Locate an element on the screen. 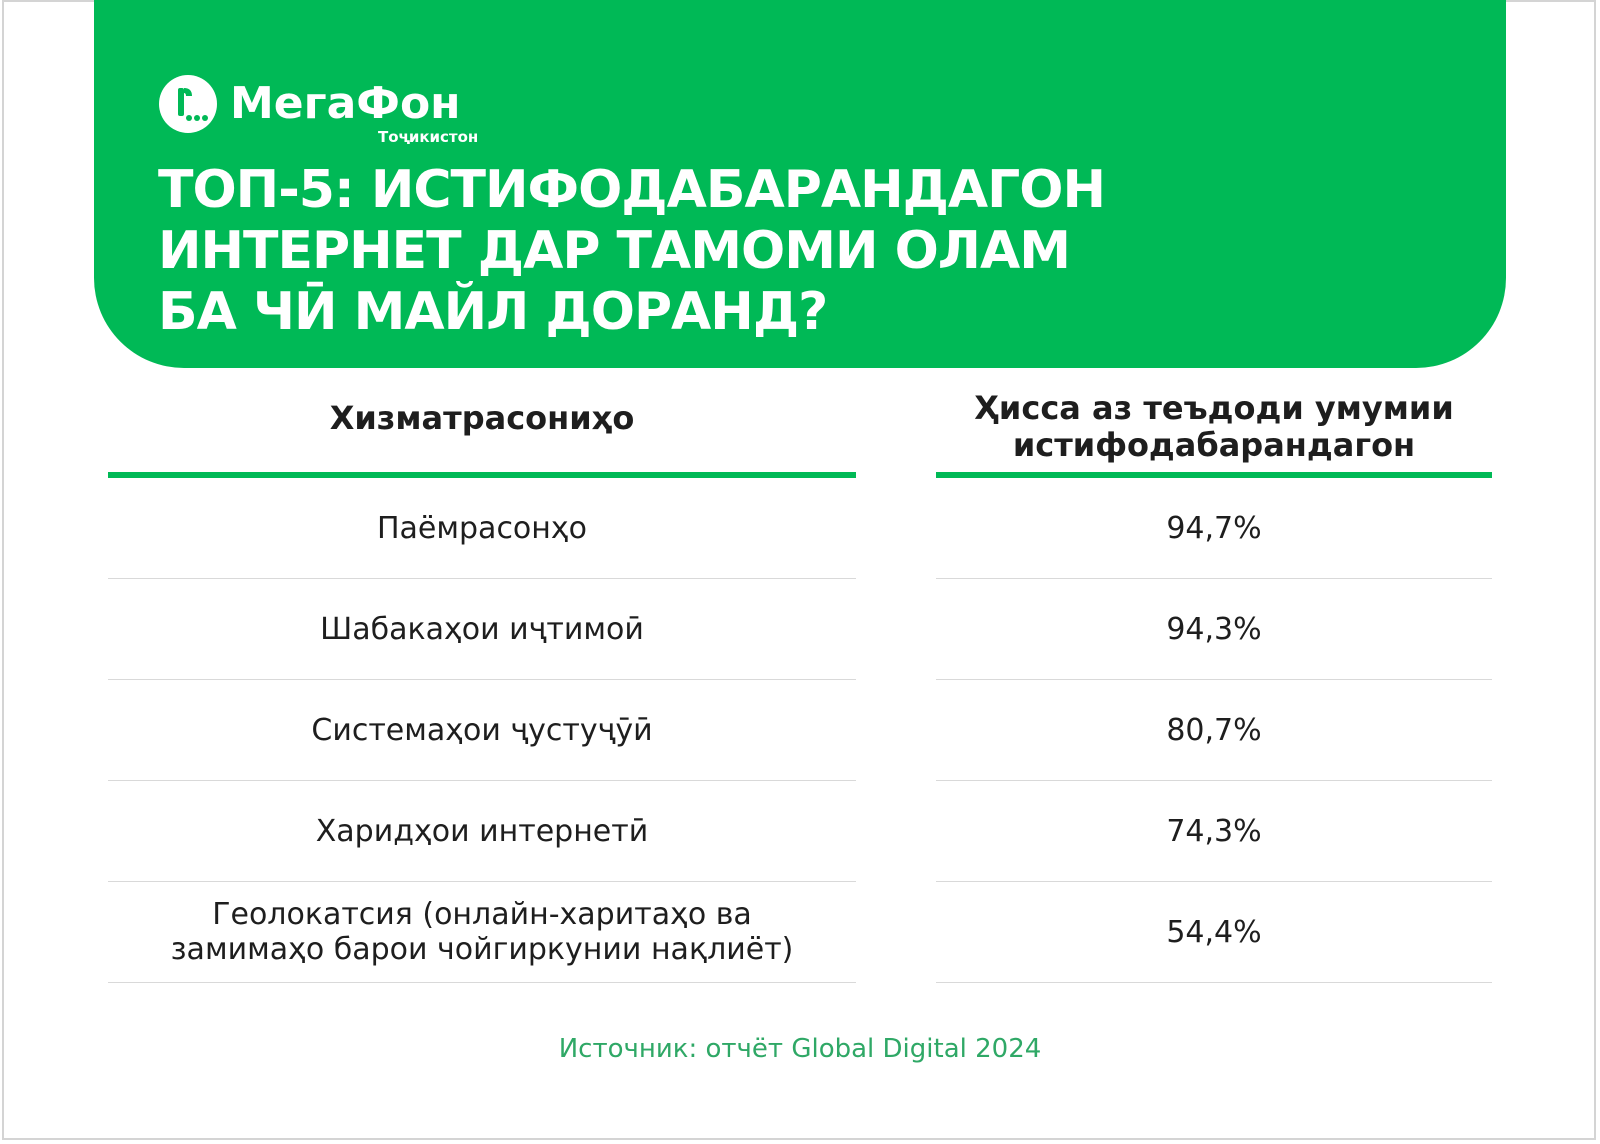  brand-subtitle: Тоҷикистон is located at coordinates (428, 137).